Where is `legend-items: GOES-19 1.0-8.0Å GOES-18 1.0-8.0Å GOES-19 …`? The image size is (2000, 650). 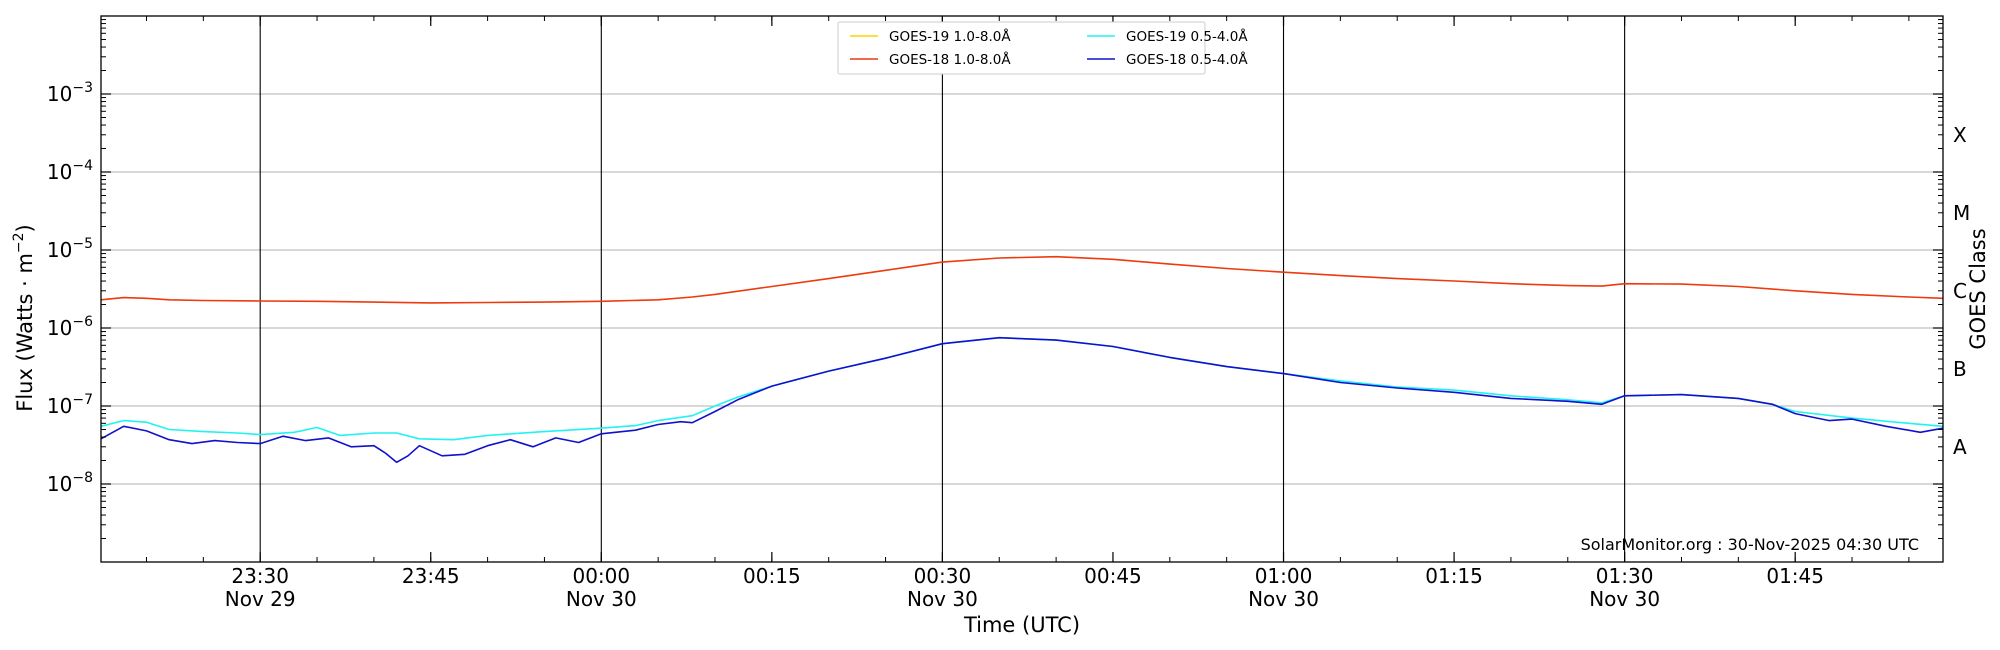
legend-items: GOES-19 1.0-8.0Å GOES-18 1.0-8.0Å GOES-19 … is located at coordinates (1049, 48).